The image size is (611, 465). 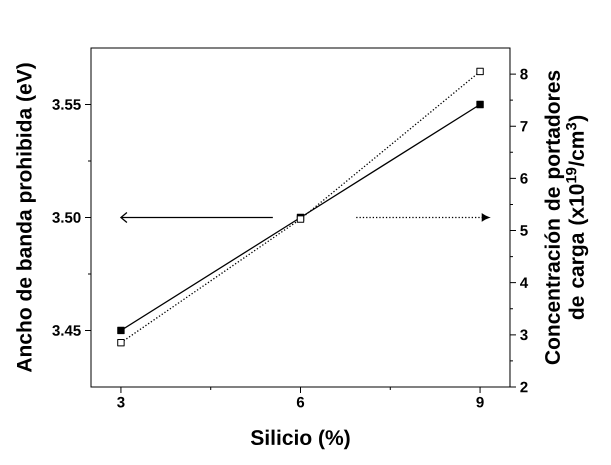 What do you see at coordinates (524, 178) in the screenshot?
I see `y2-tick-label: 6` at bounding box center [524, 178].